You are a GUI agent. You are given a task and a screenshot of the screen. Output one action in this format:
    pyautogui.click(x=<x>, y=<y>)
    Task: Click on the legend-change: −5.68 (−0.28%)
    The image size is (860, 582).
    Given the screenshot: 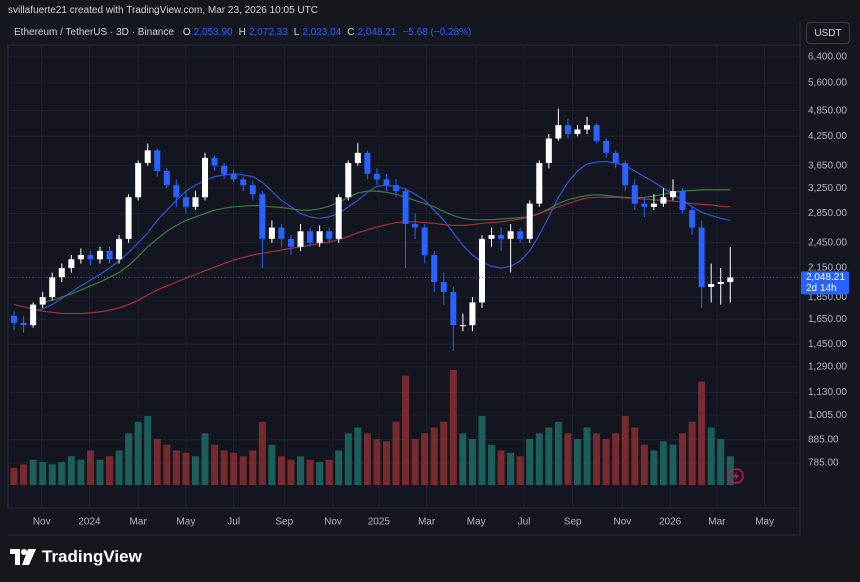 What is the action you would take?
    pyautogui.click(x=437, y=32)
    